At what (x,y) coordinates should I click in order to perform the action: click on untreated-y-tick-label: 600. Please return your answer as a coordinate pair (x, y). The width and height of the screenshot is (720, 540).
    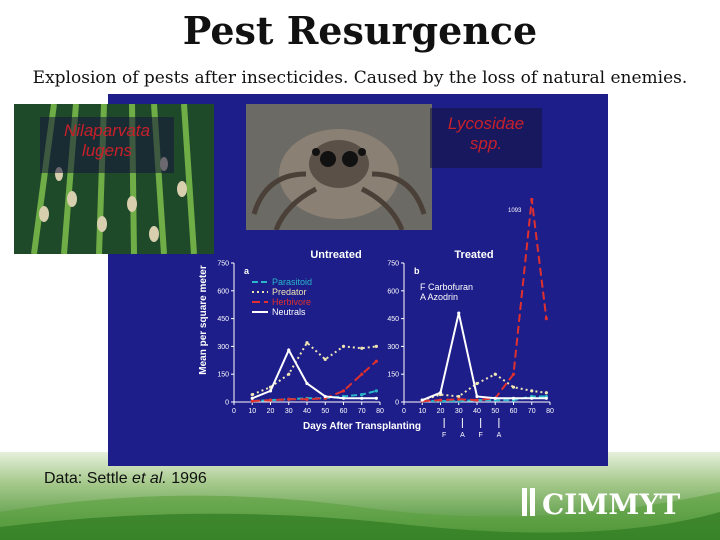
    Looking at the image, I should click on (223, 291).